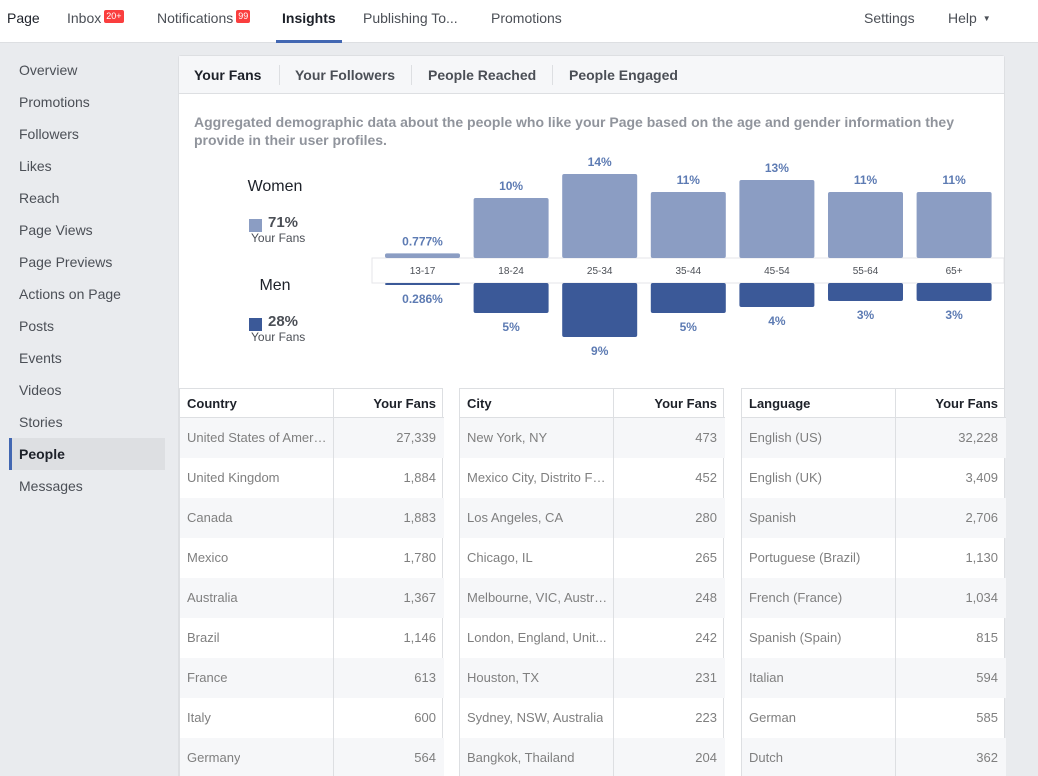 The width and height of the screenshot is (1038, 776). Describe the element at coordinates (766, 677) in the screenshot. I see `language-name: Italian` at that location.